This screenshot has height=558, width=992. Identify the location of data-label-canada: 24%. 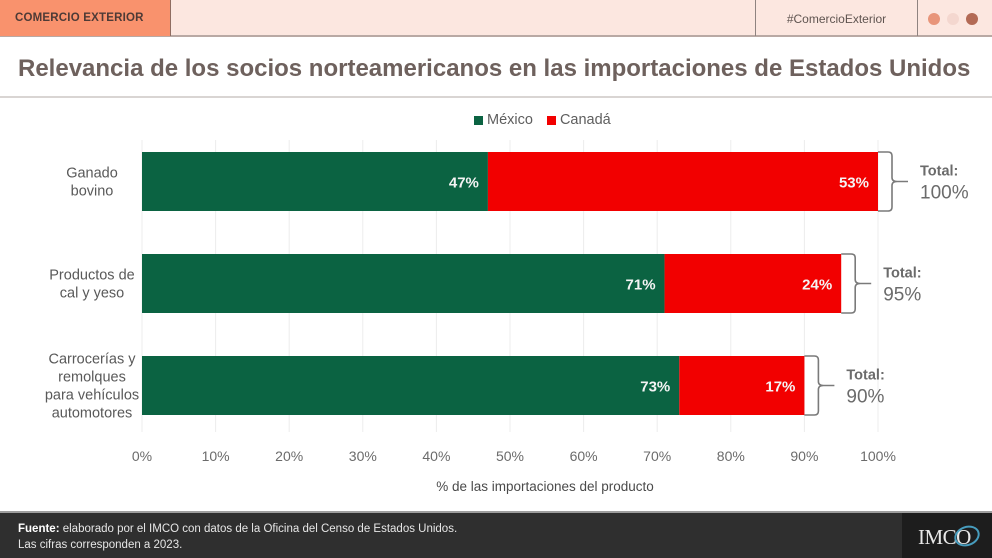
(817, 285).